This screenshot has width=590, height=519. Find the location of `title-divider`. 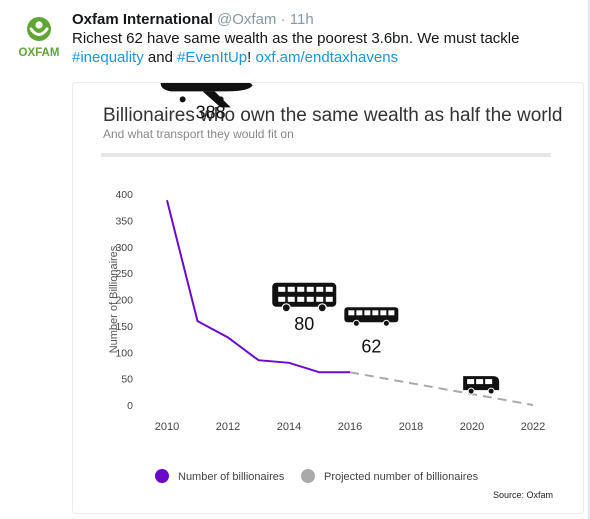

title-divider is located at coordinates (326, 155).